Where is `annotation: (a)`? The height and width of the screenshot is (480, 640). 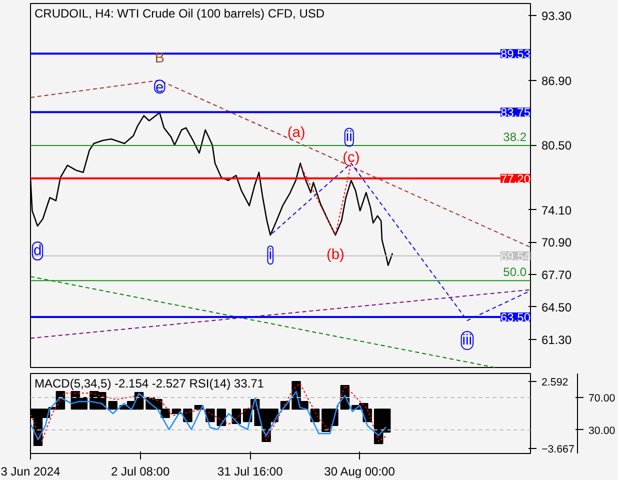 annotation: (a) is located at coordinates (296, 133).